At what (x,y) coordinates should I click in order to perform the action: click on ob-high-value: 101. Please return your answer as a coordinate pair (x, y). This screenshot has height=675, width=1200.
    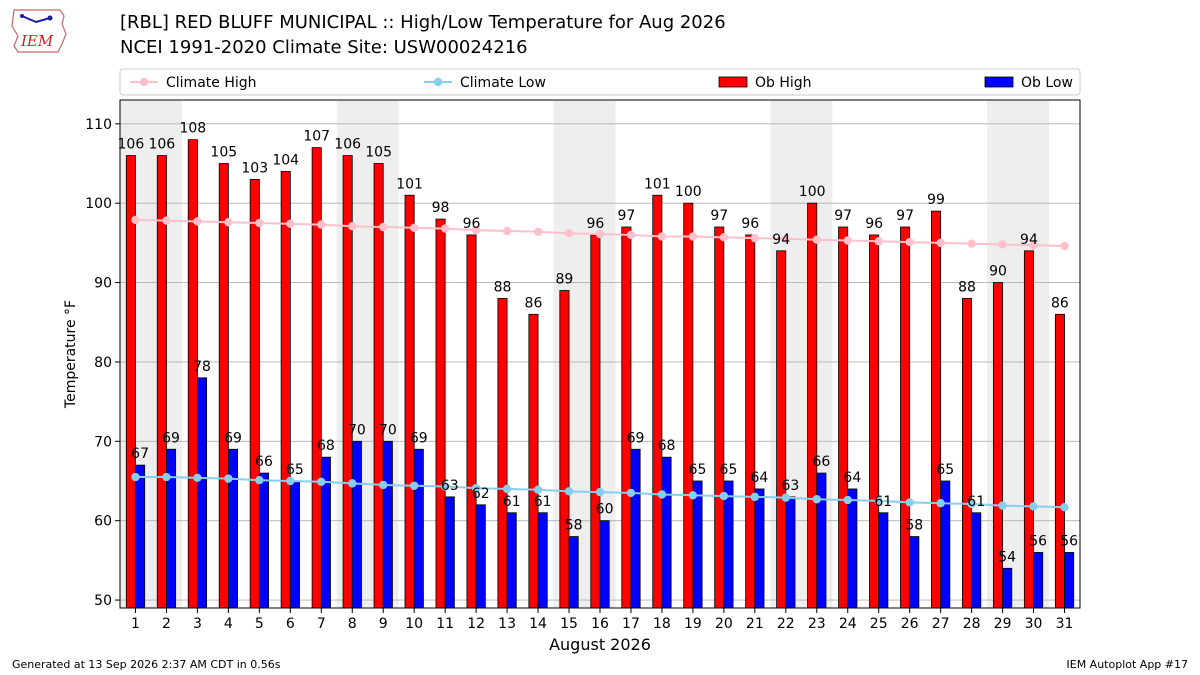
    Looking at the image, I should click on (409, 184).